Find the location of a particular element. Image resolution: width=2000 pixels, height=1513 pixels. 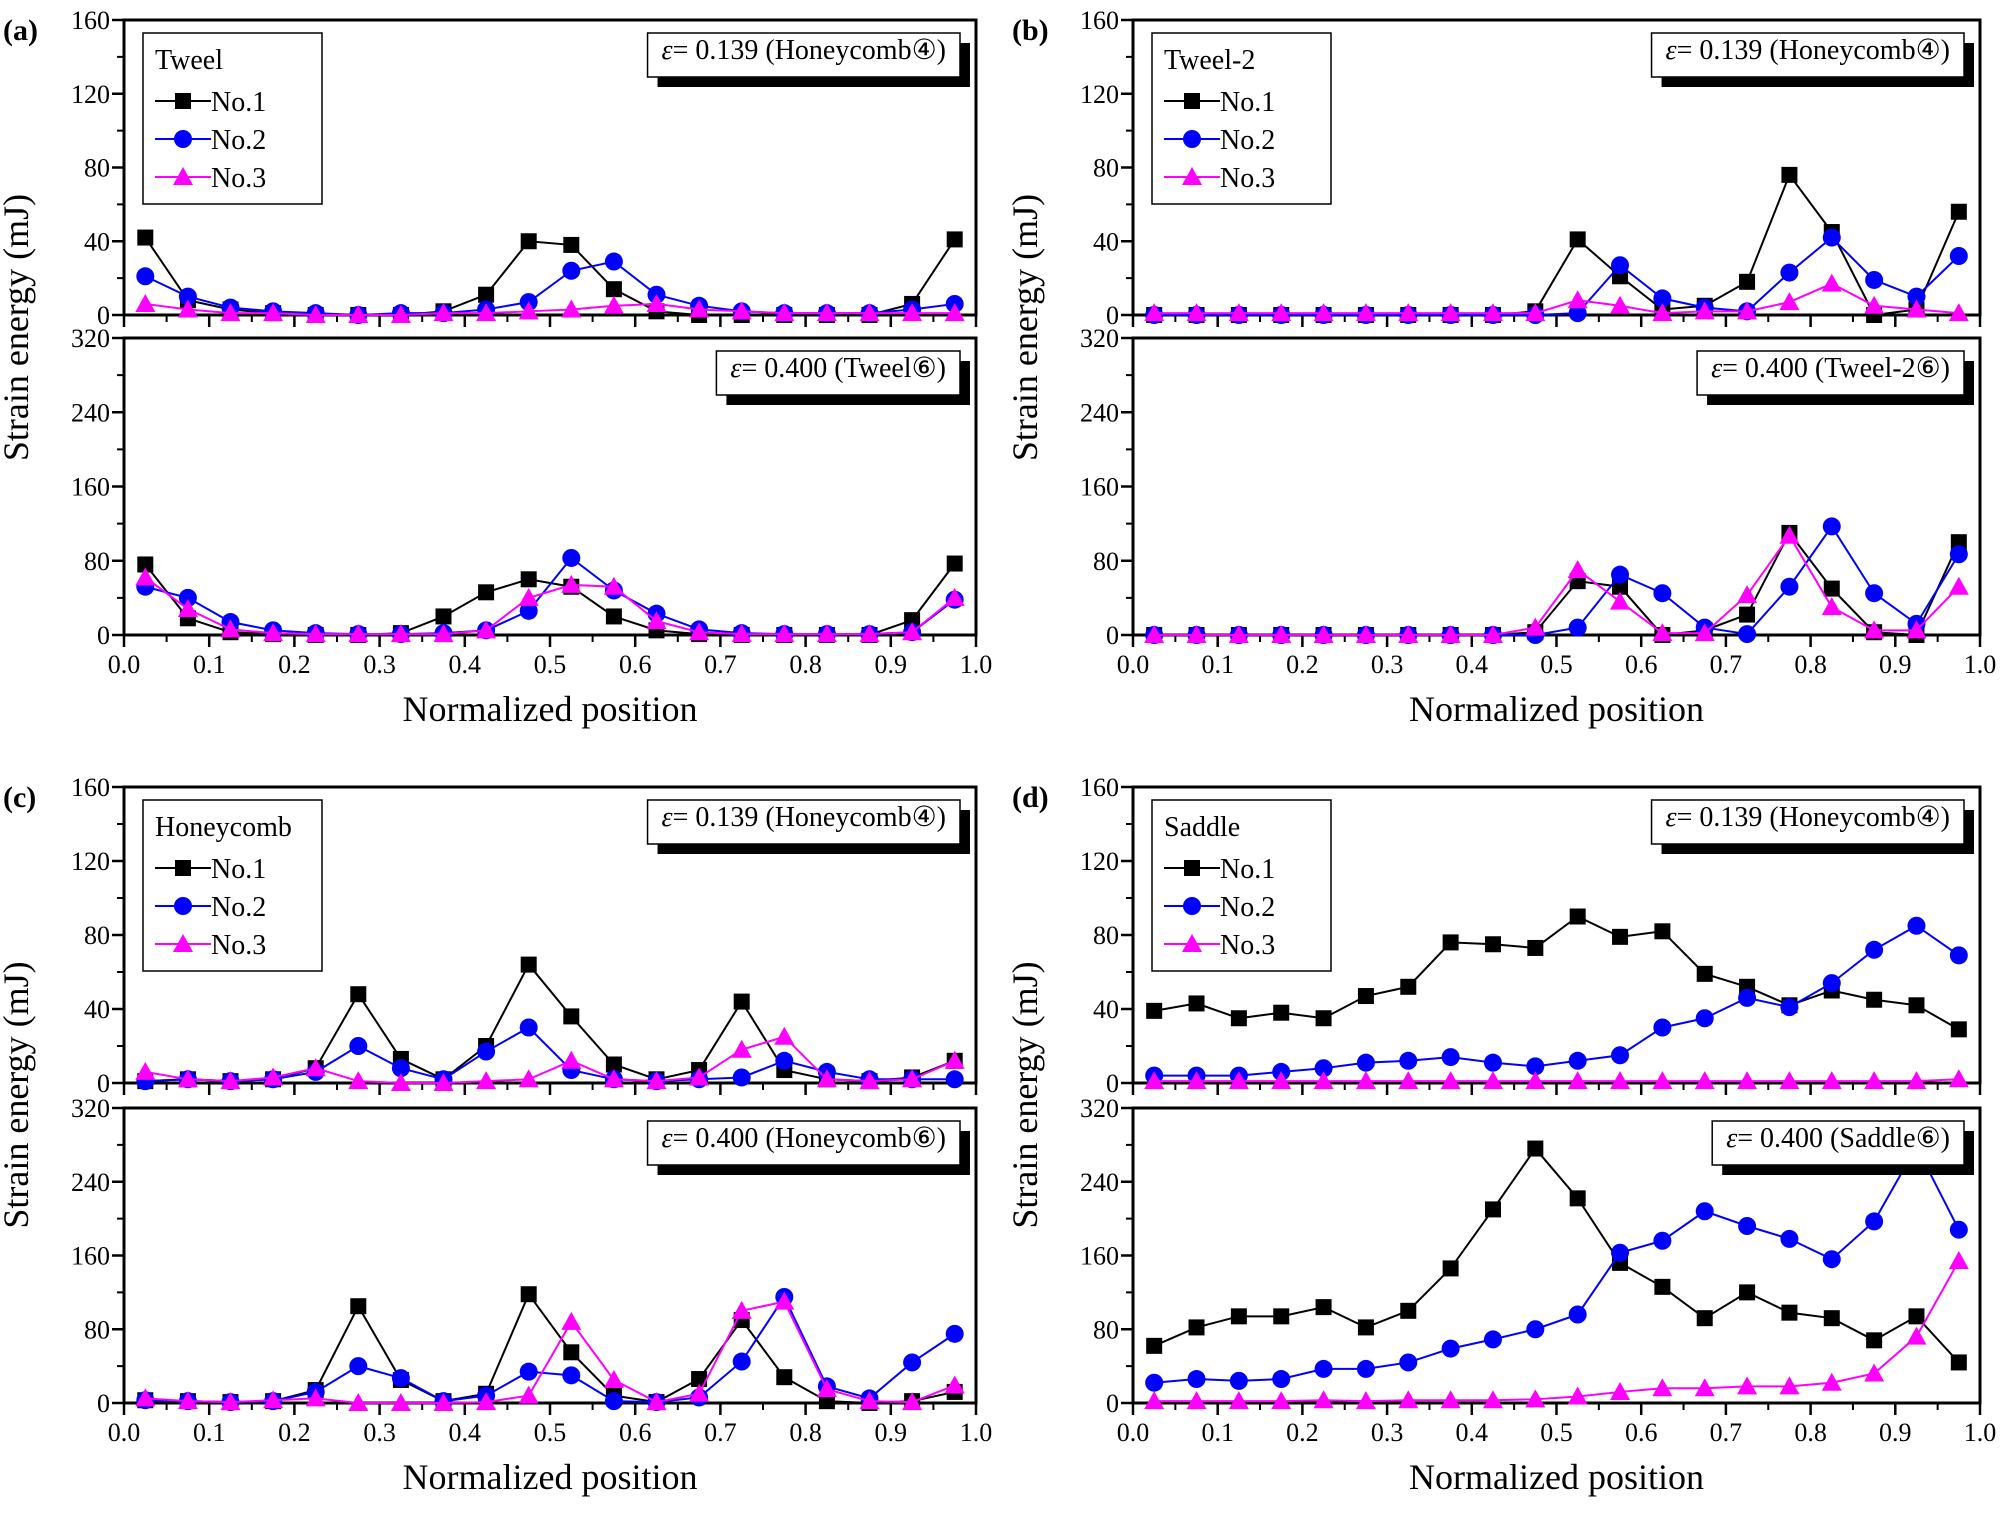

annotation-box: ε= 0.400 (Honeycomb⑥) is located at coordinates (808, 1147).